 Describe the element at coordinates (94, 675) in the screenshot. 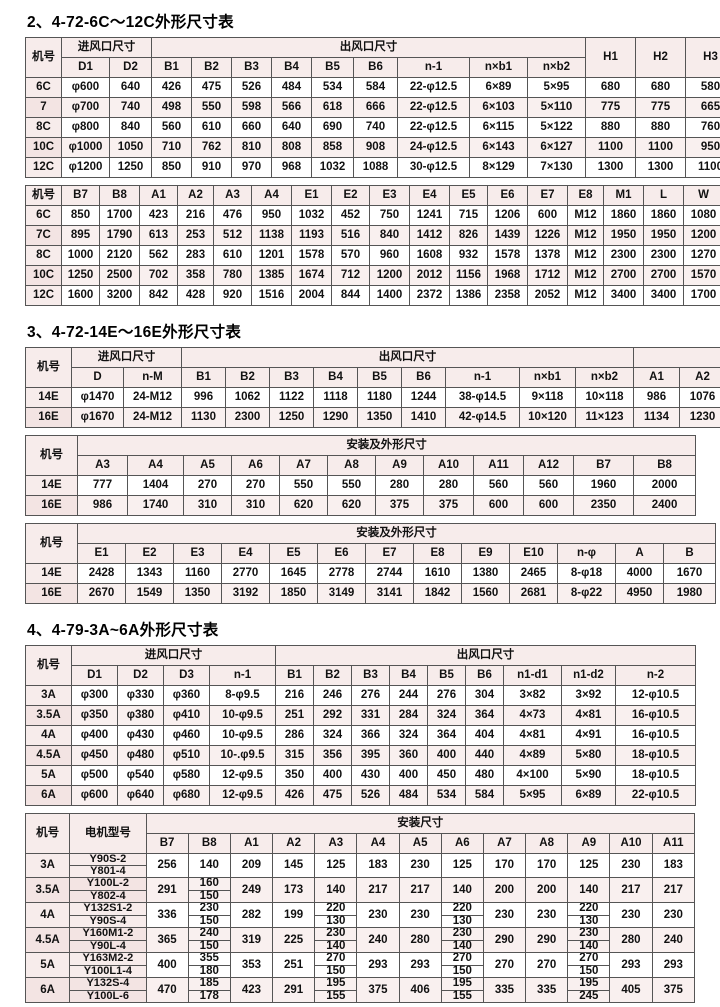

I see `col-header-d1: D1` at that location.